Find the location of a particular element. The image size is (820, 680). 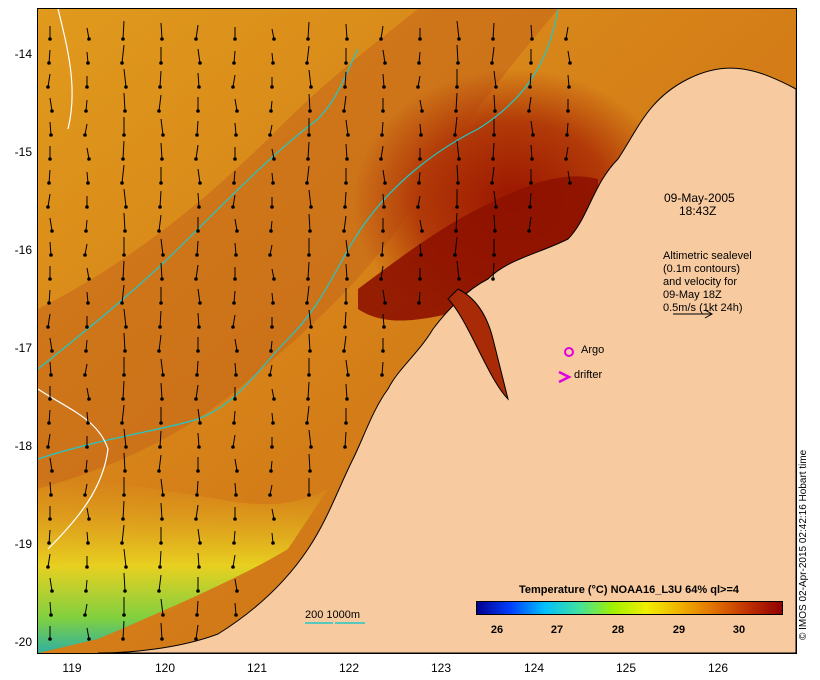

y-tick-label: -15 is located at coordinates (23, 152).